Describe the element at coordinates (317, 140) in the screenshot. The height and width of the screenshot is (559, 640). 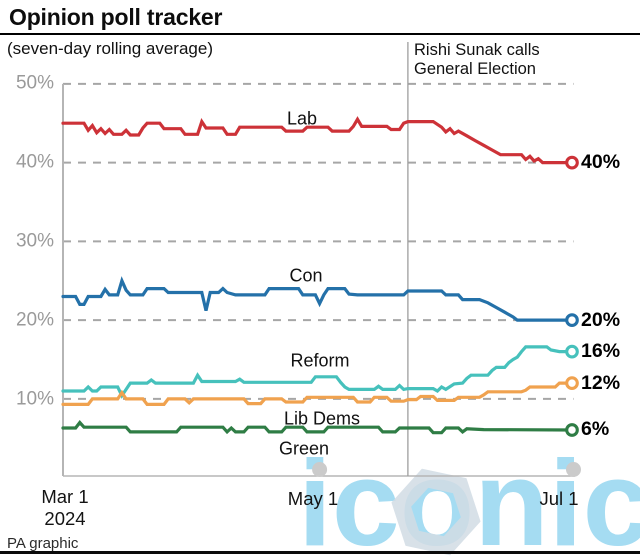
I see `series-line-lab` at that location.